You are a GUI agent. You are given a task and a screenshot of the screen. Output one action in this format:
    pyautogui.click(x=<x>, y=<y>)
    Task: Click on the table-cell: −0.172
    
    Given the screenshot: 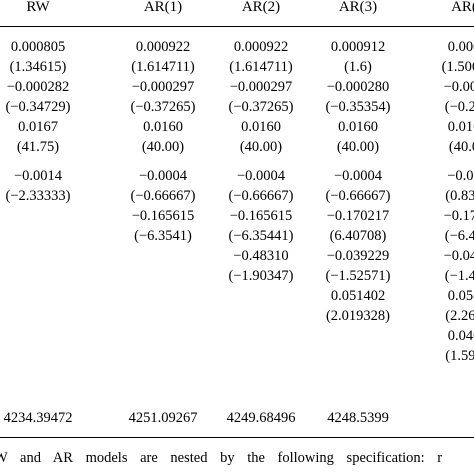 What is the action you would take?
    pyautogui.click(x=458, y=216)
    